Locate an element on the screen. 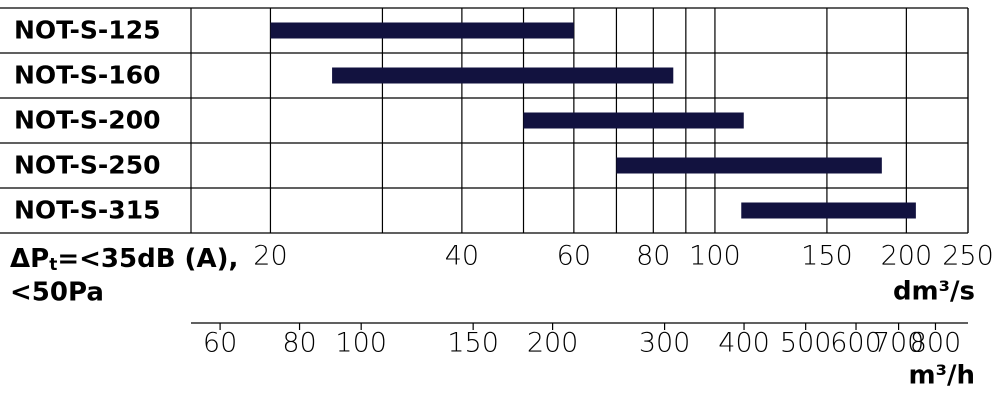 The height and width of the screenshot is (401, 1000). x-tick-label: 20 is located at coordinates (270, 256).